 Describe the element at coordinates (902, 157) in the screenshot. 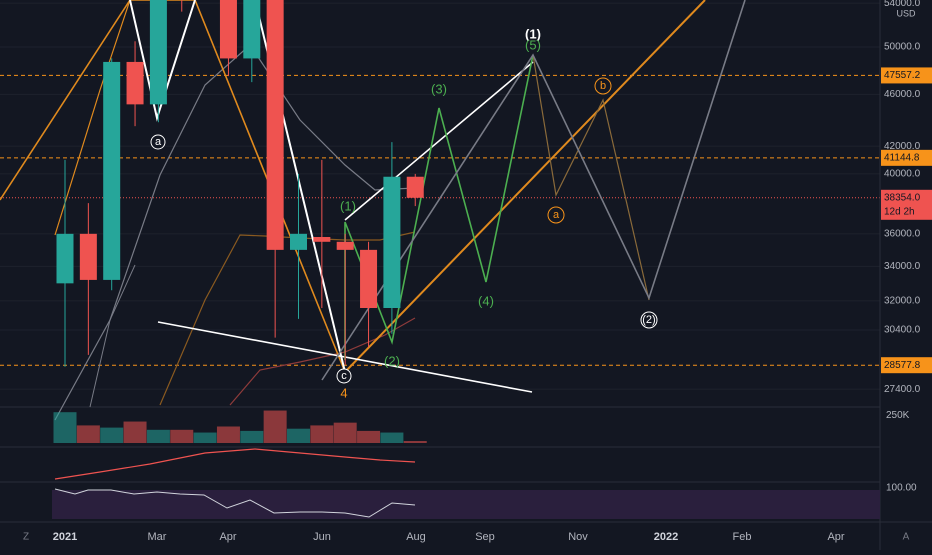

I see `price-level-label: 41144.8` at that location.